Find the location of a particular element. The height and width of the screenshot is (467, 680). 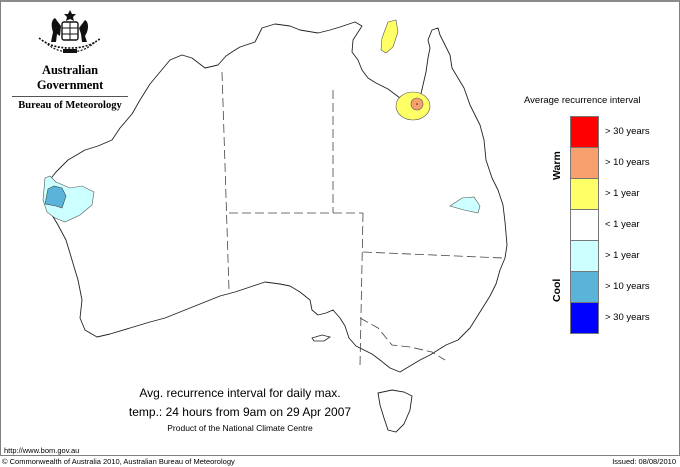

kangaroo-island is located at coordinates (321, 338).